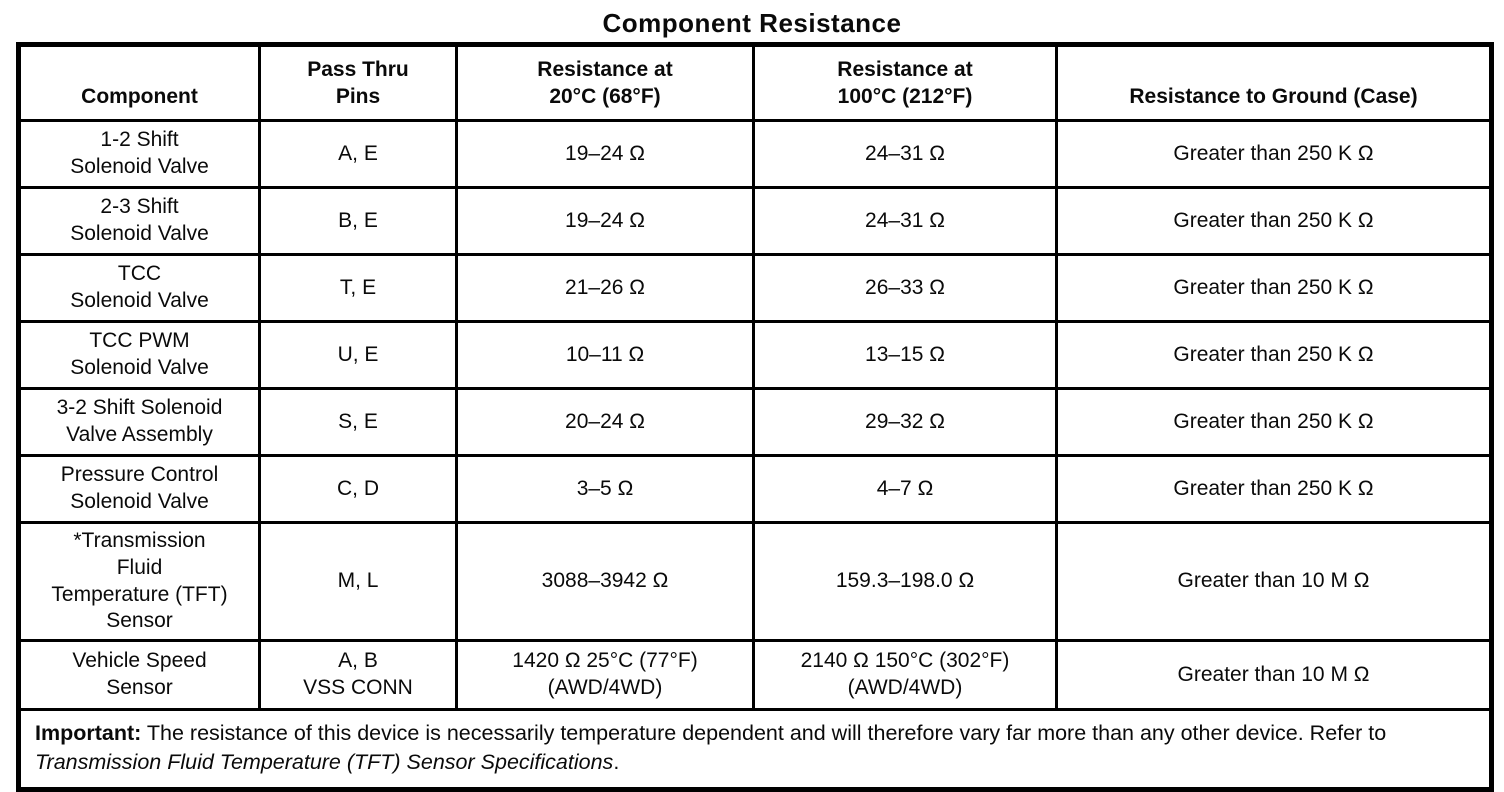 The height and width of the screenshot is (792, 1504). I want to click on cell-resistance-20c: 3088–3942 Ω, so click(605, 581).